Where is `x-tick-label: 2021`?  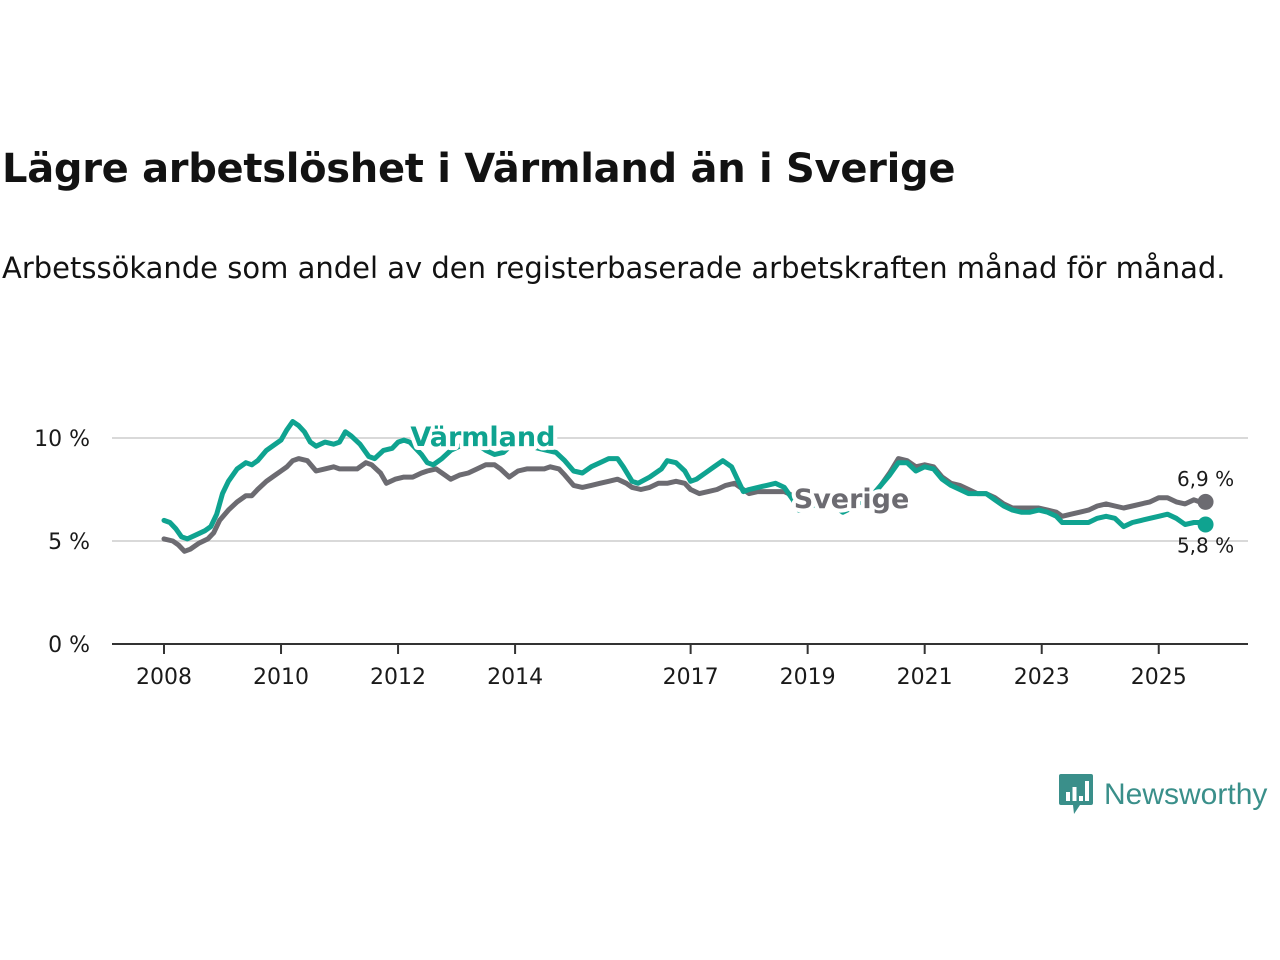 x-tick-label: 2021 is located at coordinates (925, 677).